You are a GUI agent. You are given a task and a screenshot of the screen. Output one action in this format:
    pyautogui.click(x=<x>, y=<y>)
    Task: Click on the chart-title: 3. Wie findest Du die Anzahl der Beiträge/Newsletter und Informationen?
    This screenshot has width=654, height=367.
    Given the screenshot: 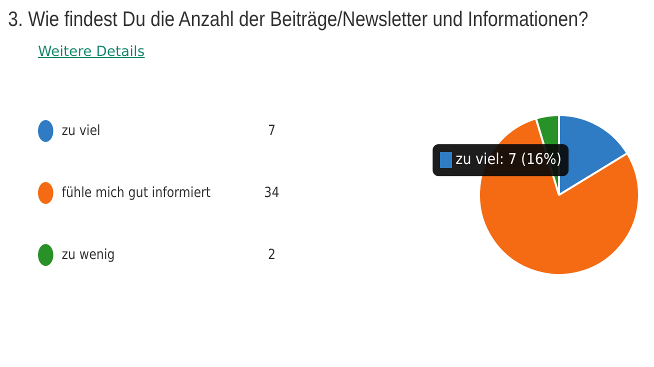 What is the action you would take?
    pyautogui.click(x=298, y=20)
    